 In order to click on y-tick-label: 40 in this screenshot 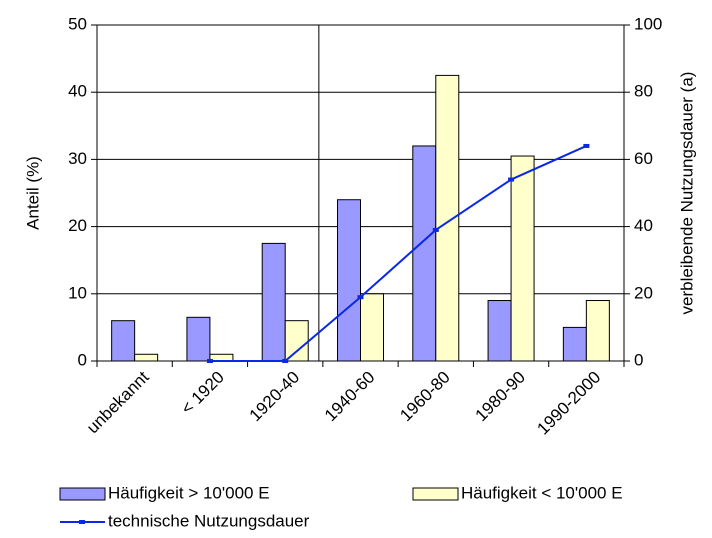, I will do `click(77, 91)`.